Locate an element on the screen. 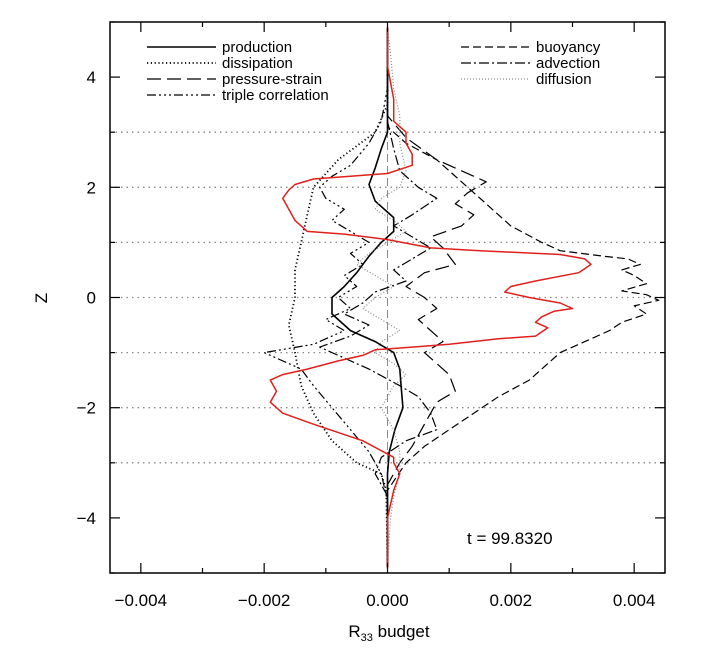 Image resolution: width=722 pixels, height=649 pixels. x-axis-label-subscript: 33 is located at coordinates (367, 638).